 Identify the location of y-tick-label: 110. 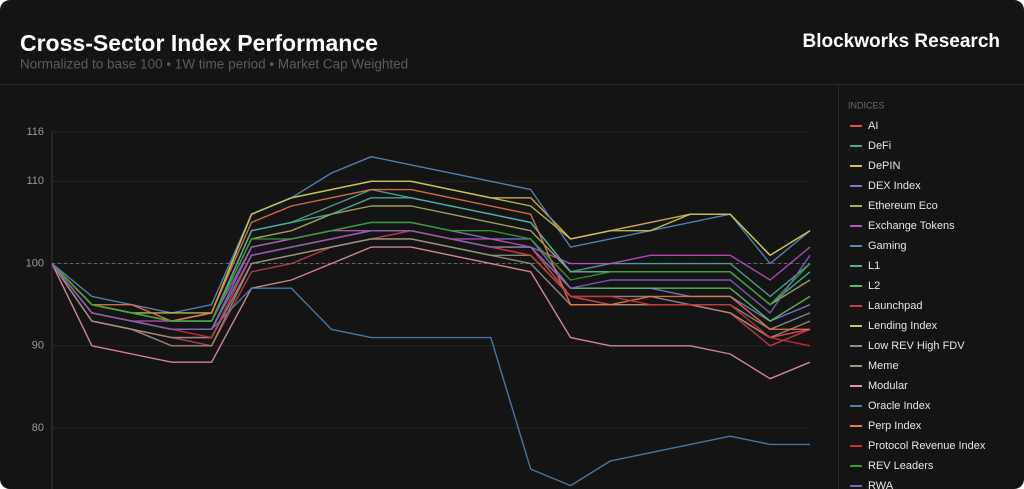
(35, 181).